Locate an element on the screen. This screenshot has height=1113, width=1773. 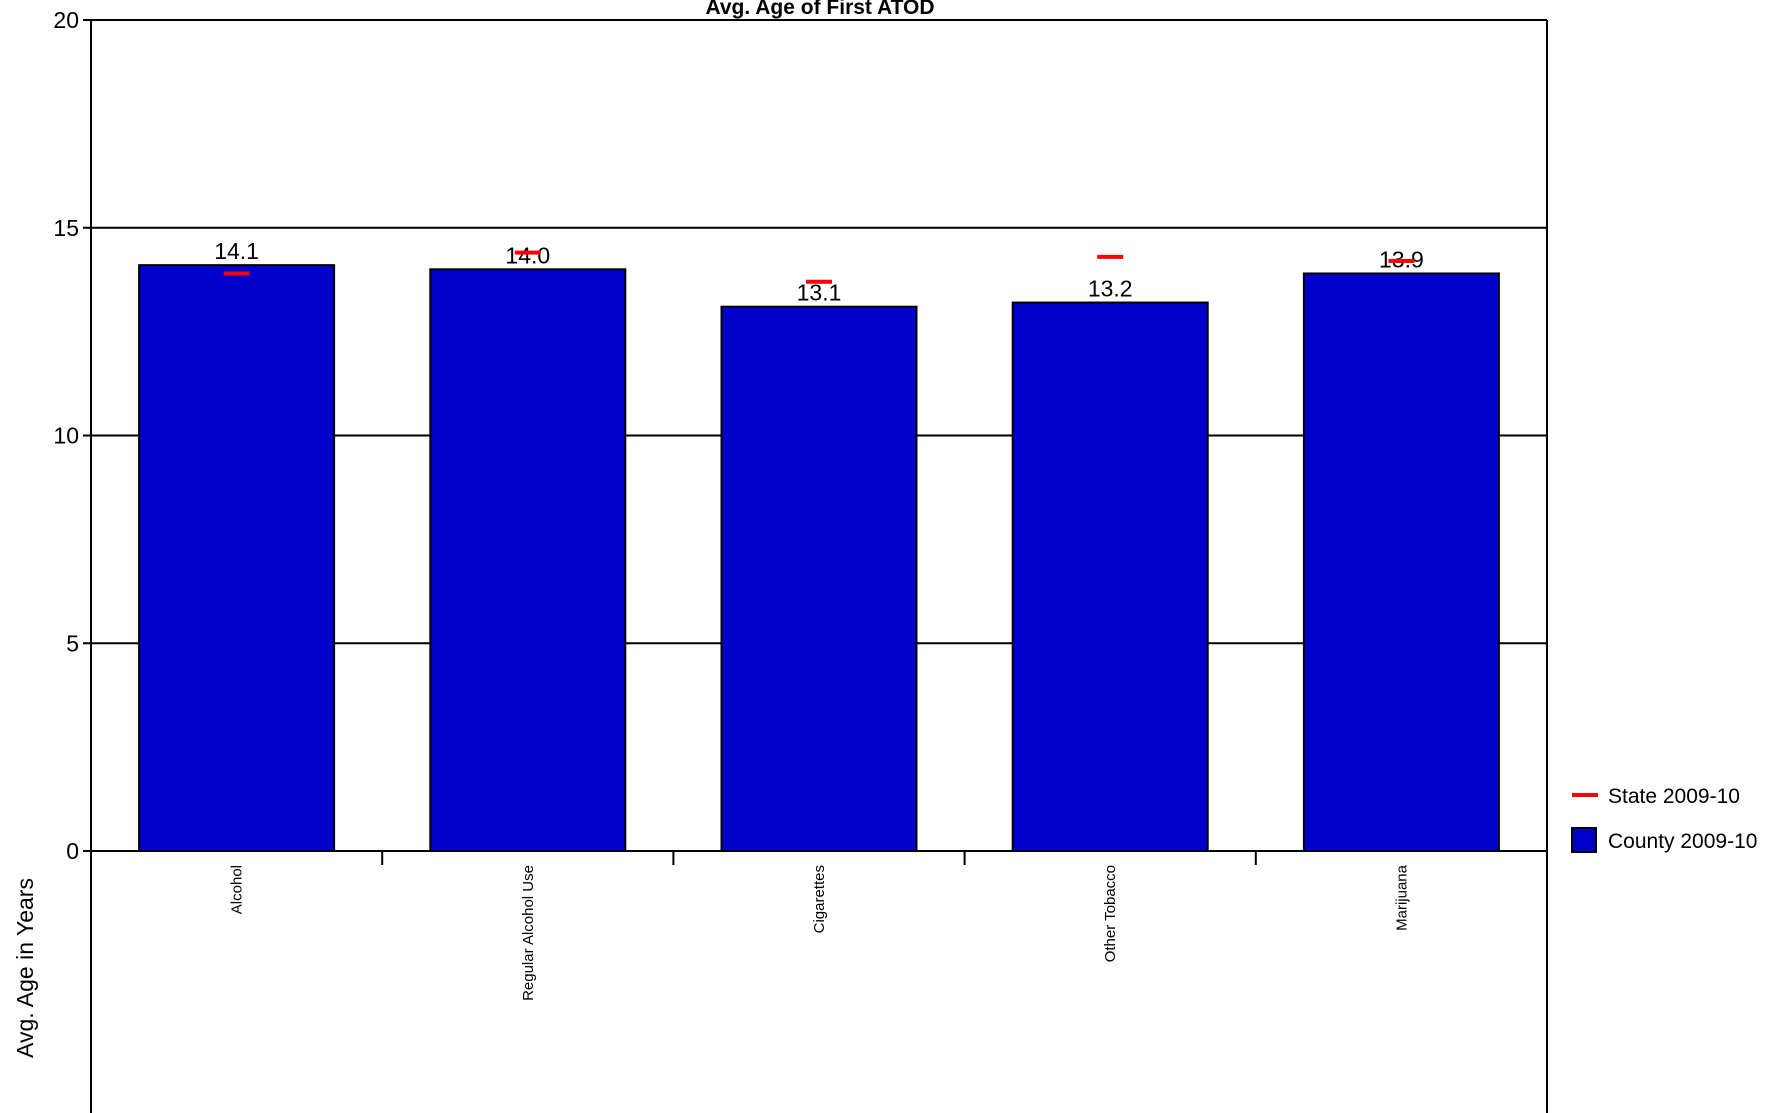
legend-county-label: County 2009-10 is located at coordinates (1682, 841).